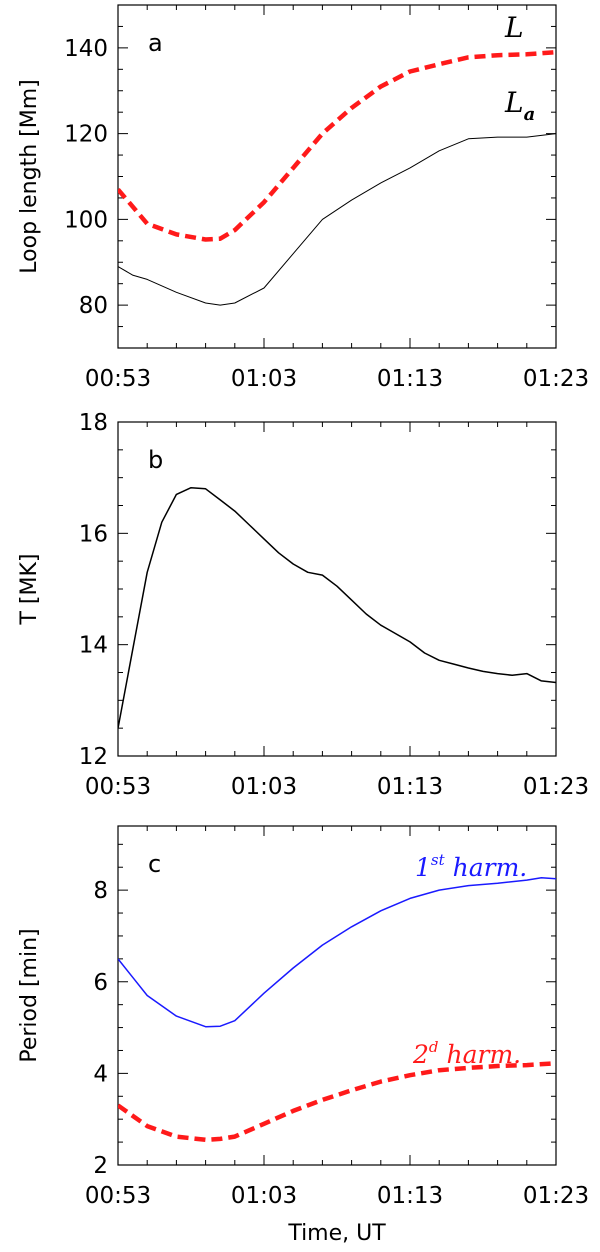 This screenshot has height=1252, width=600. What do you see at coordinates (29, 995) in the screenshot?
I see `y-axis-label: Period [min]` at bounding box center [29, 995].